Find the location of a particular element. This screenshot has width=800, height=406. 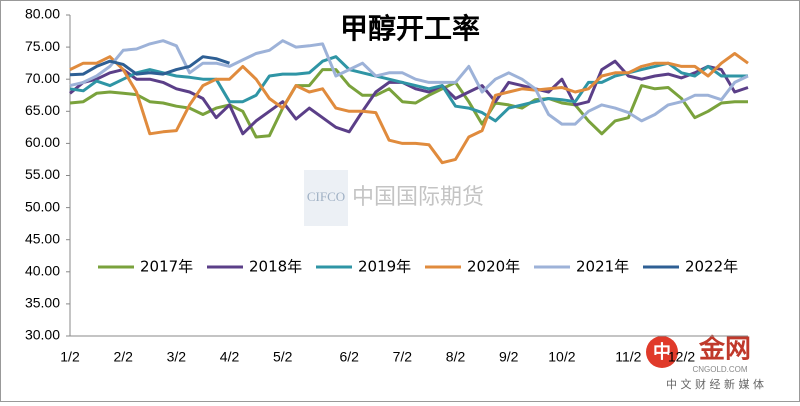

y-tick-label: 80.00 is located at coordinates (42, 14).